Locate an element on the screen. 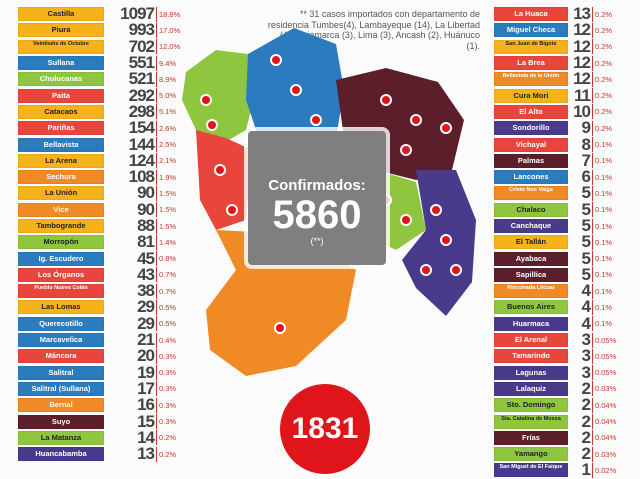 Image resolution: width=640 pixels, height=479 pixels. district-row: Cristo Nos Valga 5 0.1% is located at coordinates (555, 193).